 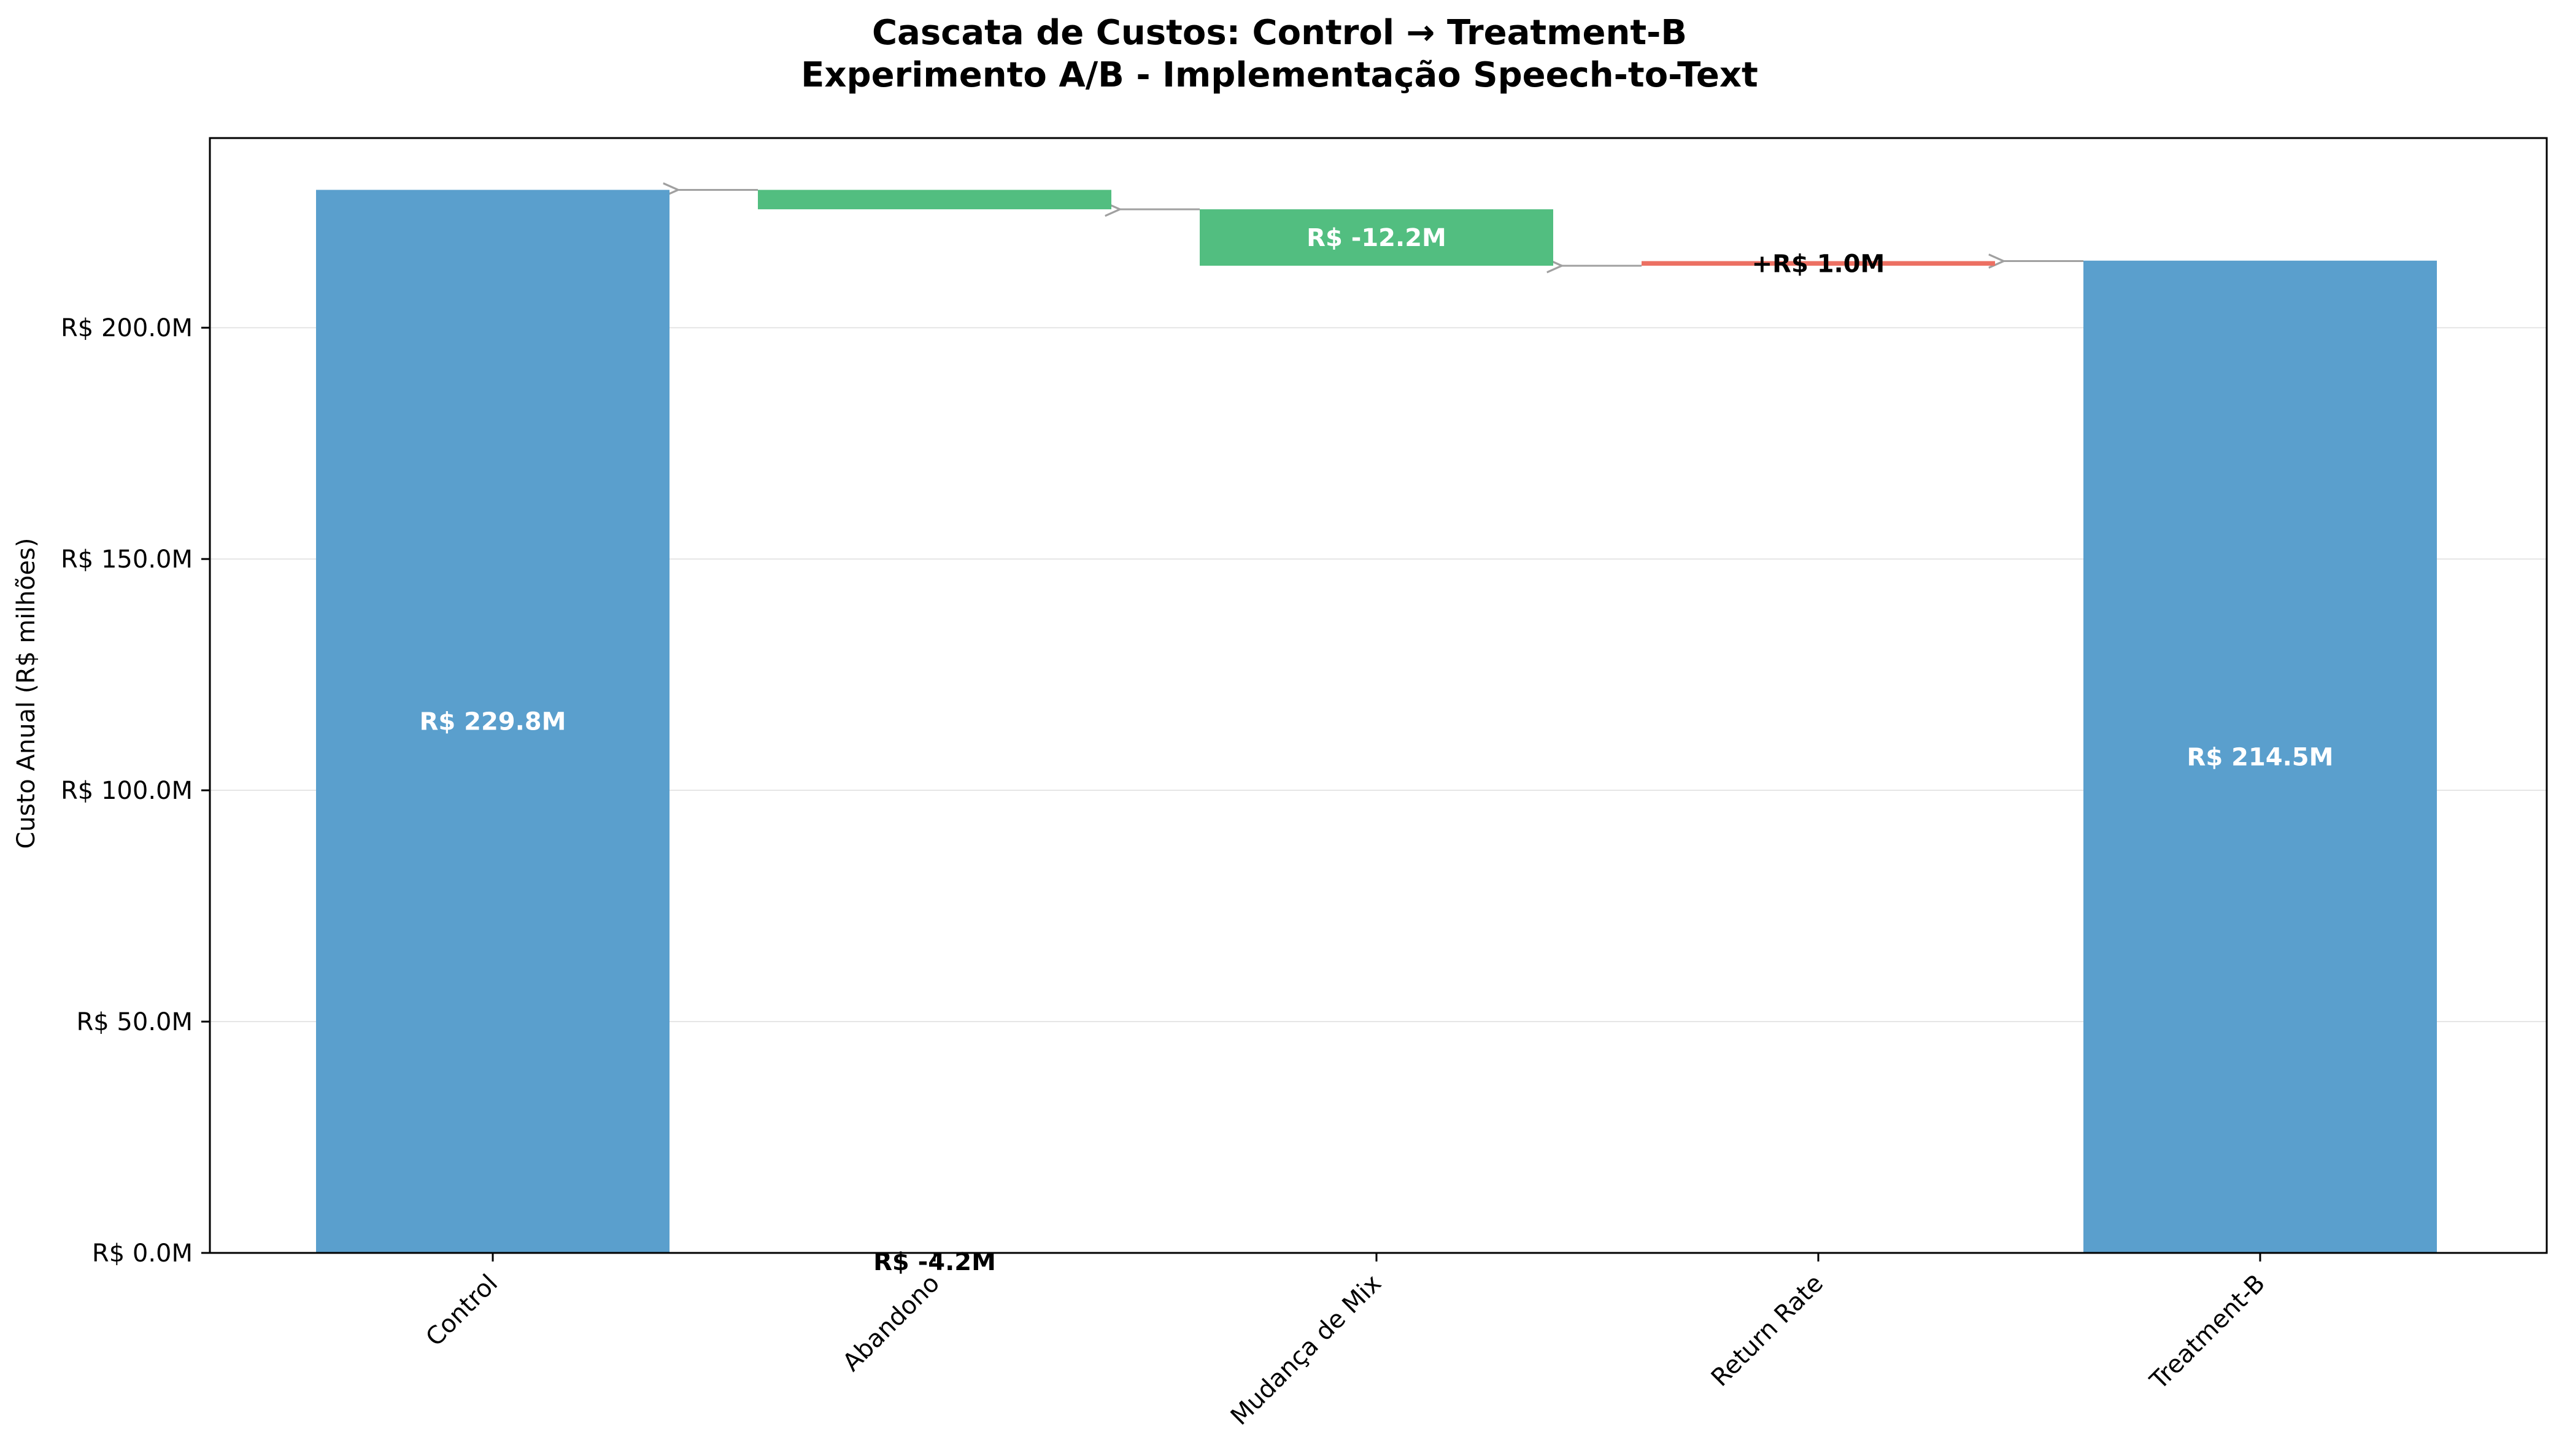 I want to click on y-axis-label: Custo Anual (R$ milhões), so click(x=27, y=693).